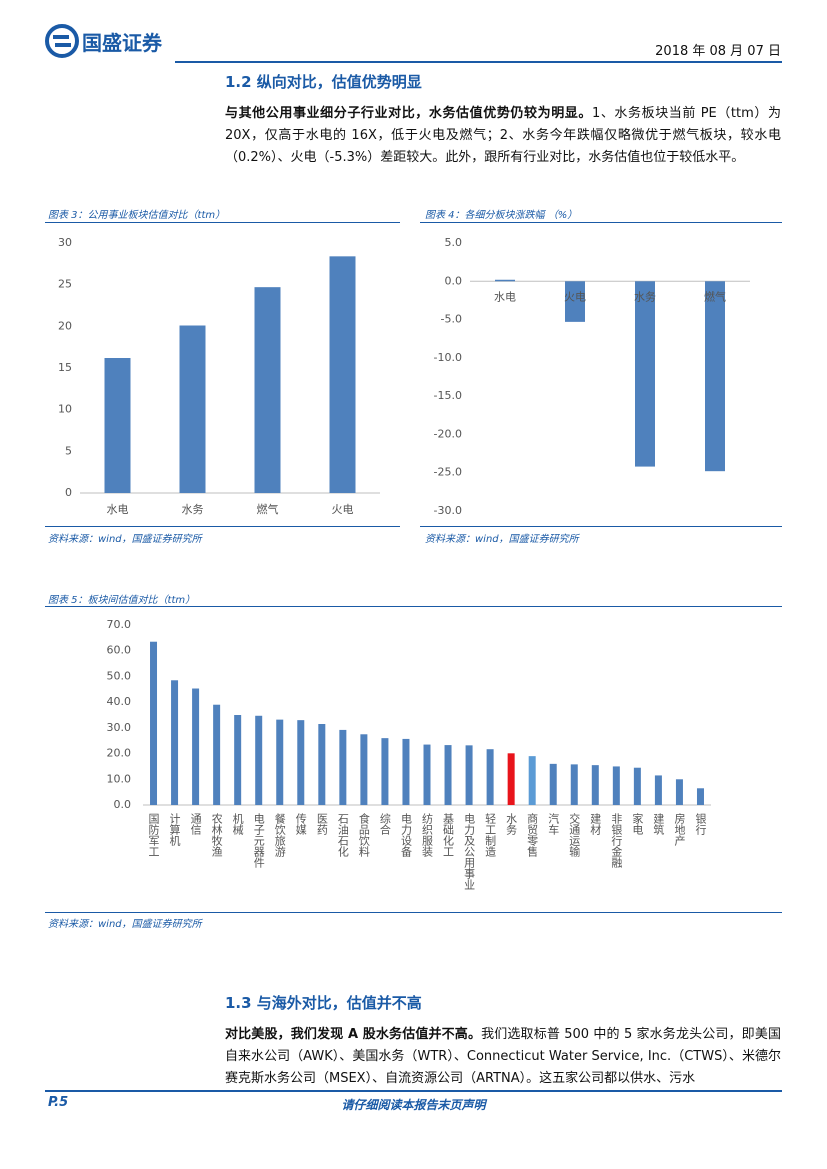 This screenshot has width=827, height=1169. I want to click on y-tick-label: 5.0, so click(454, 242).